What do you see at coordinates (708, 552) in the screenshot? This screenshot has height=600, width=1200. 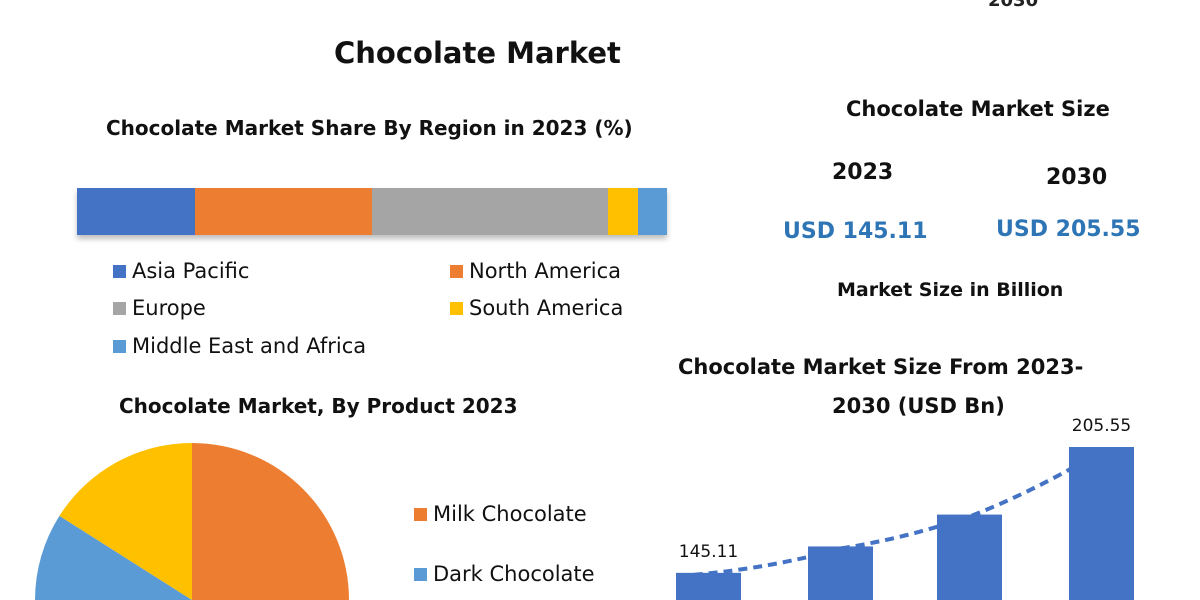 I see `bar-data-label: 145.11` at bounding box center [708, 552].